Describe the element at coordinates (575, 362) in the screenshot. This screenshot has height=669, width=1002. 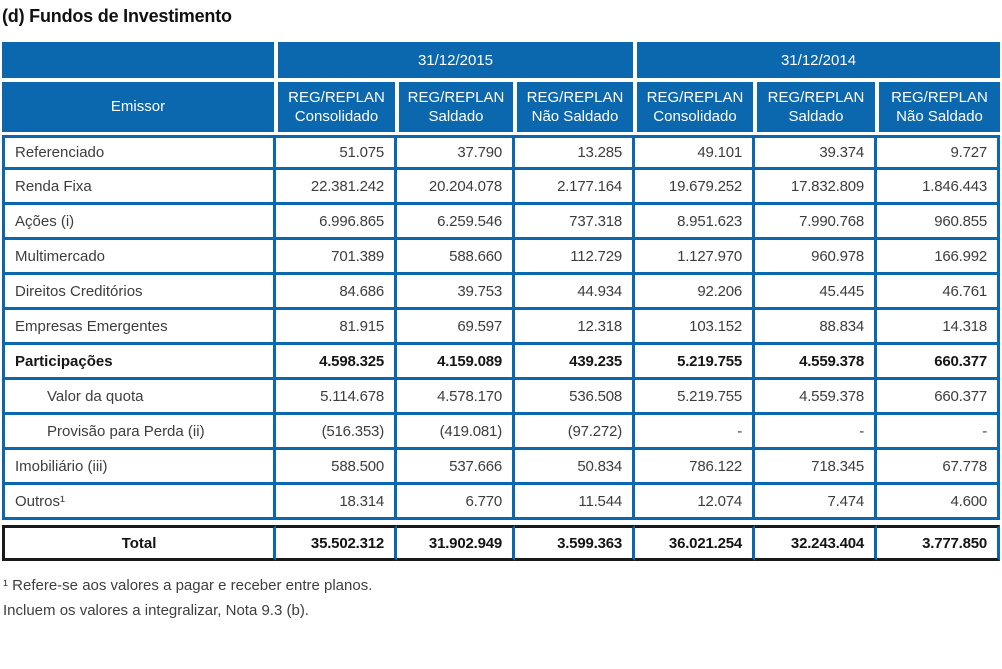
I see `cell-value: 439.235` at that location.